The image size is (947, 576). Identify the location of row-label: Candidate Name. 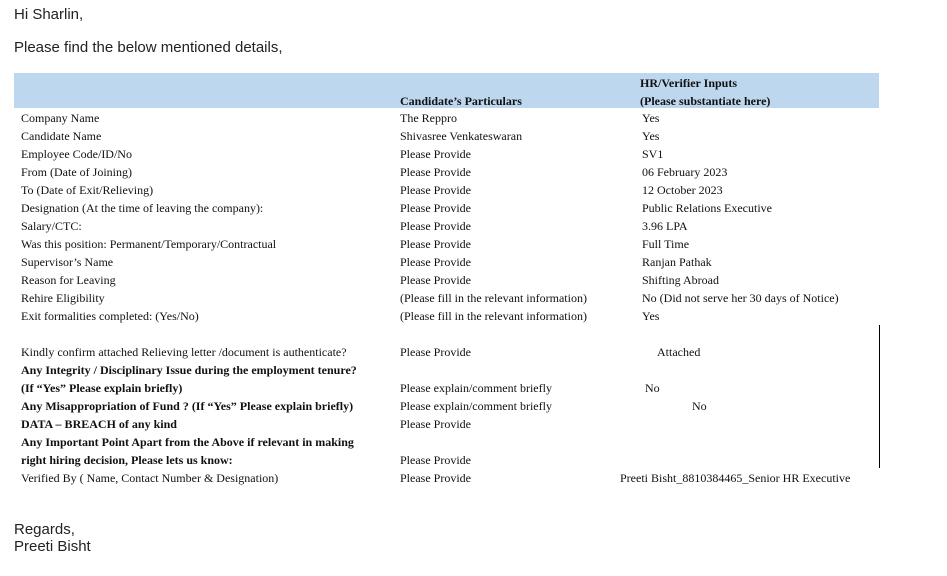
(61, 136).